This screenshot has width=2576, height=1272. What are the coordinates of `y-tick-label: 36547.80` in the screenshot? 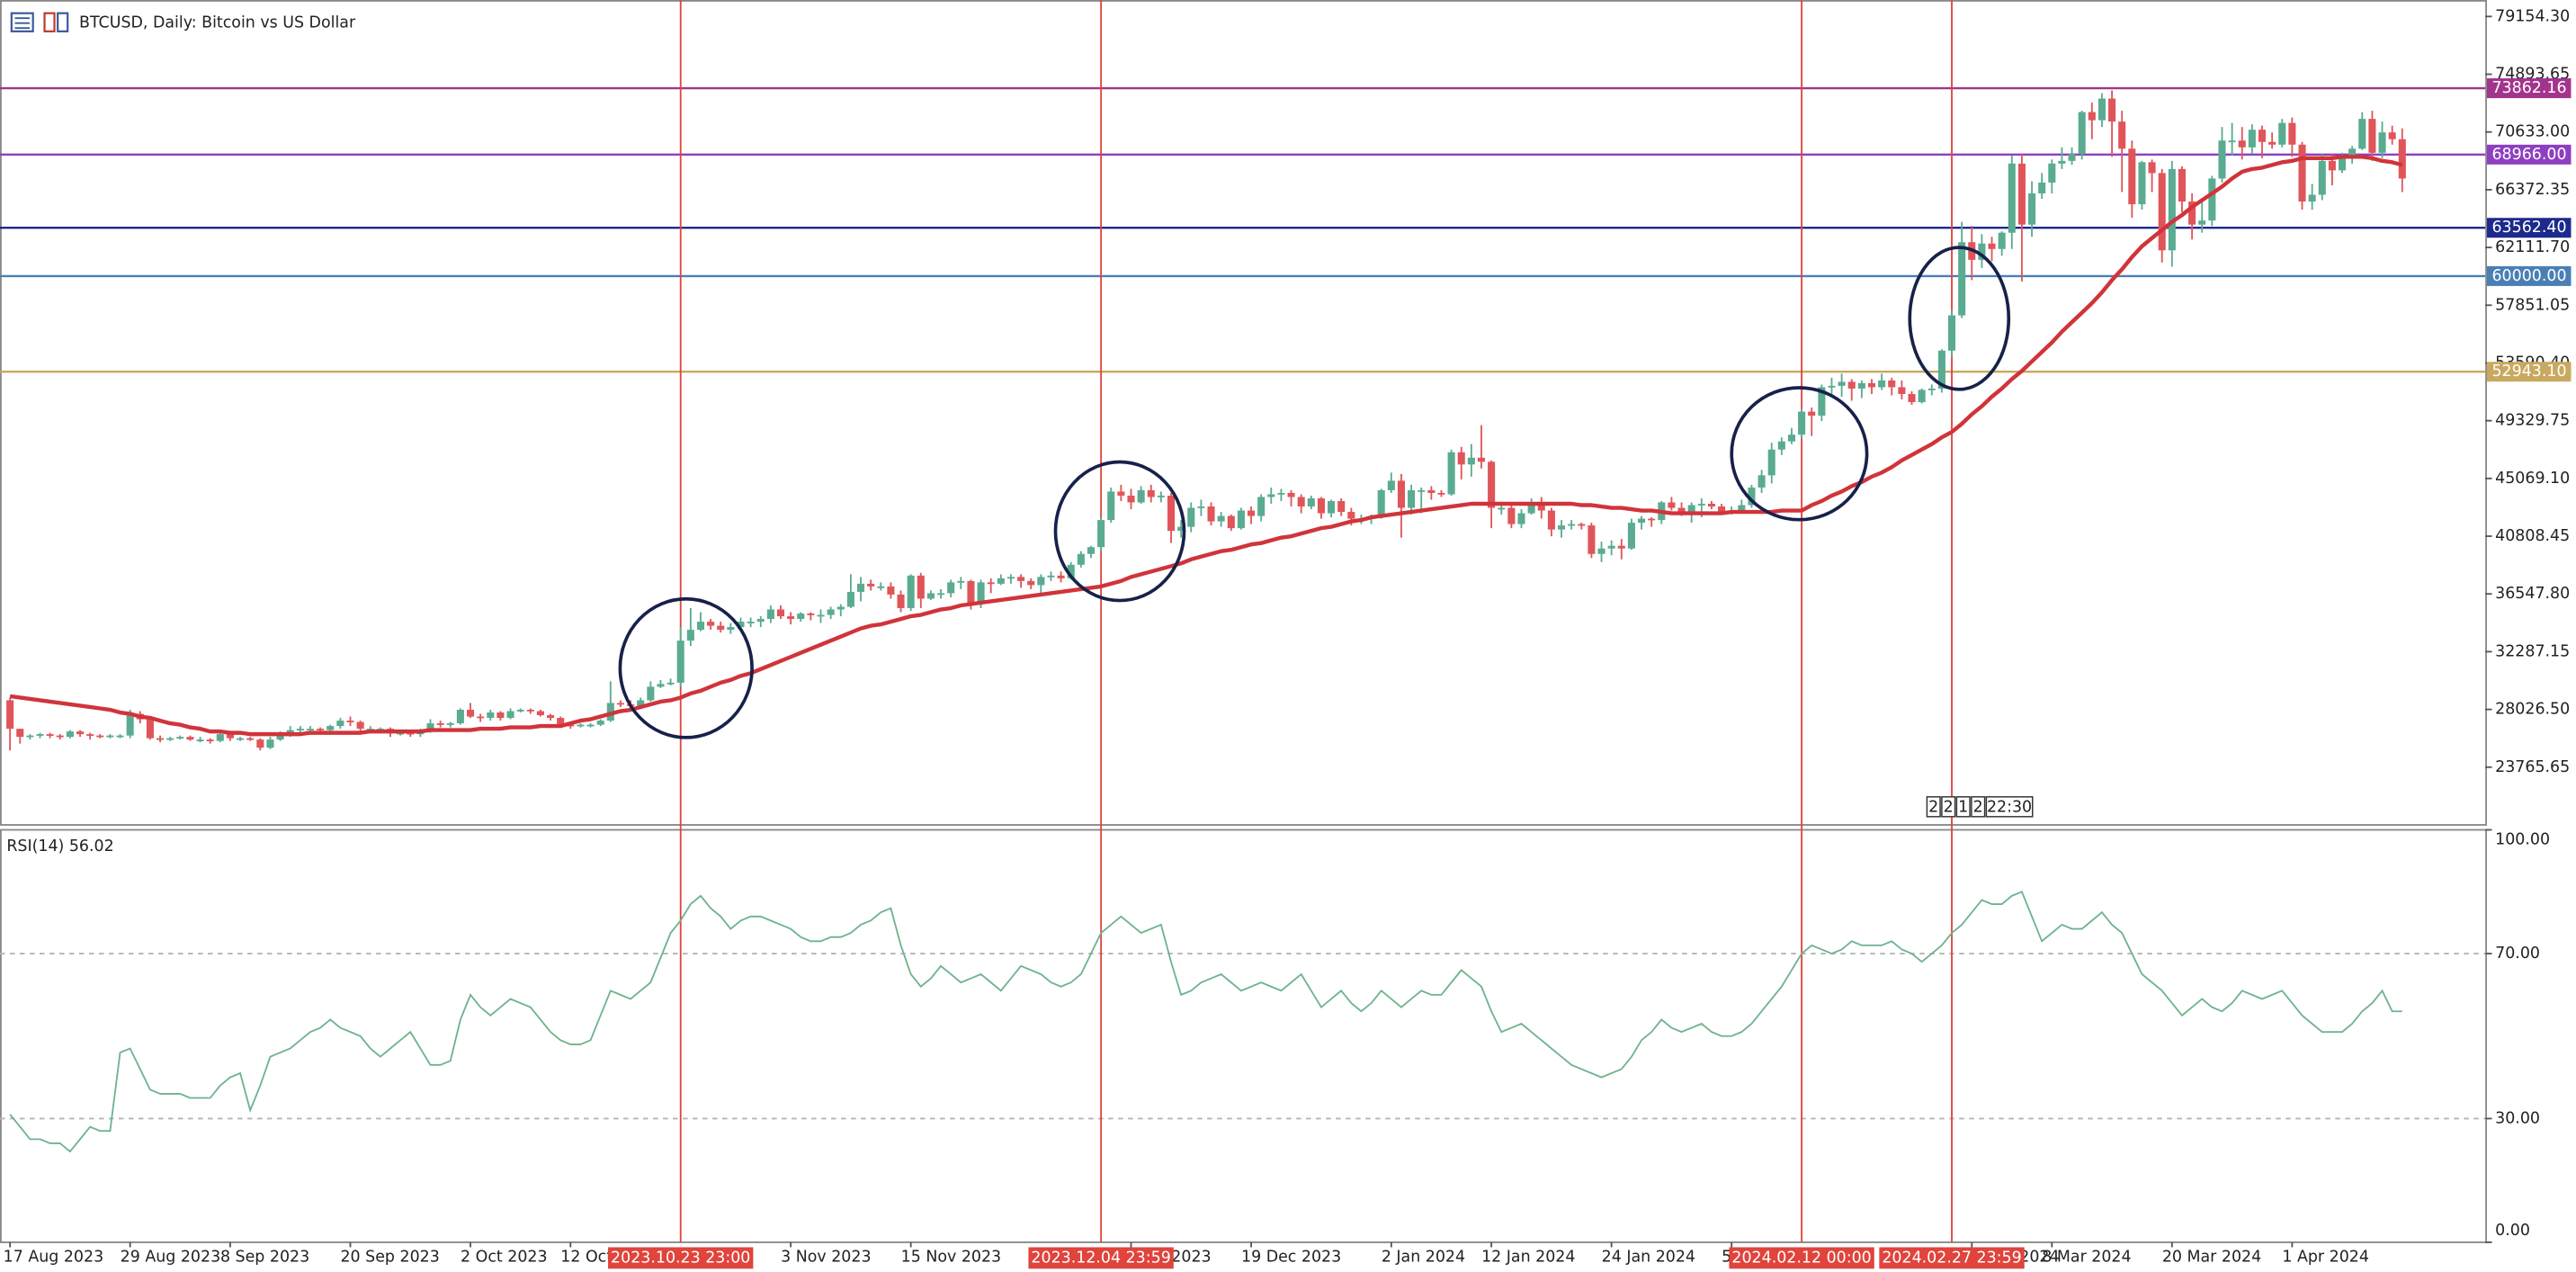 It's located at (2532, 594).